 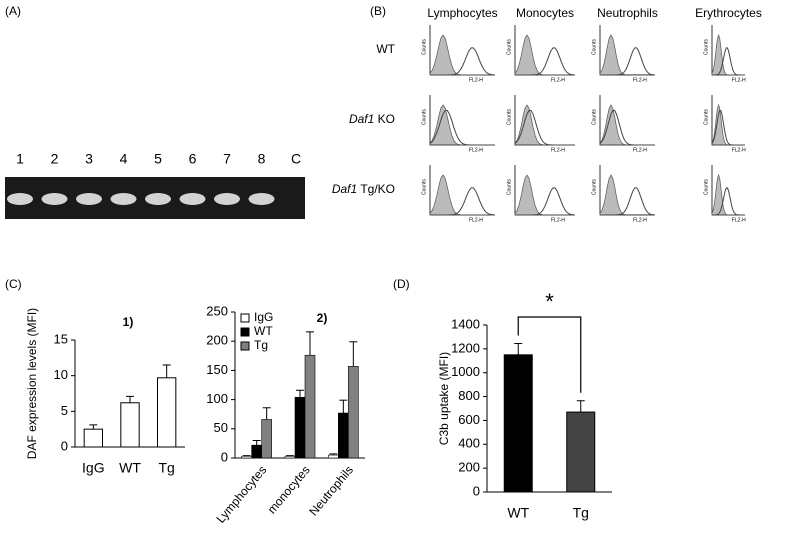 What do you see at coordinates (465, 323) in the screenshot?
I see `y-tick-label: 1400` at bounding box center [465, 323].